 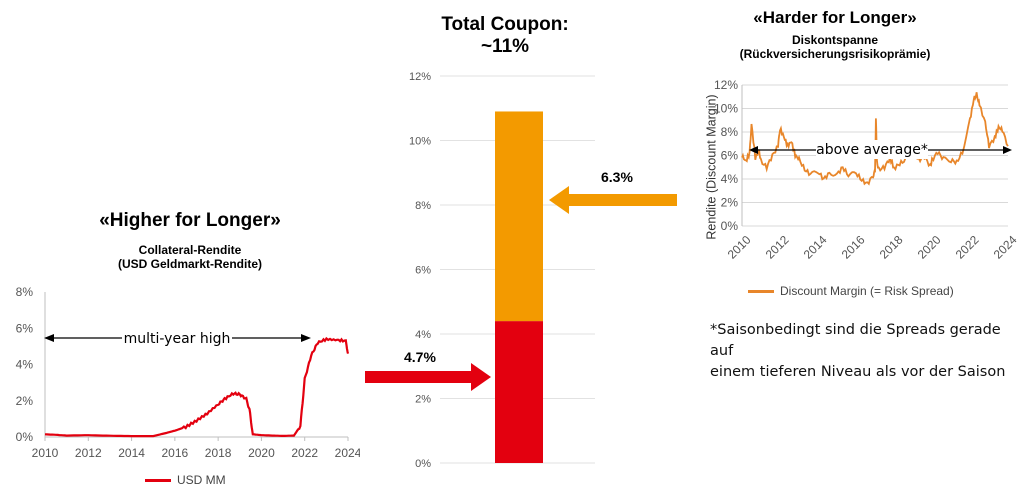 What do you see at coordinates (730, 203) in the screenshot?
I see `right-ytick: 2%` at bounding box center [730, 203].